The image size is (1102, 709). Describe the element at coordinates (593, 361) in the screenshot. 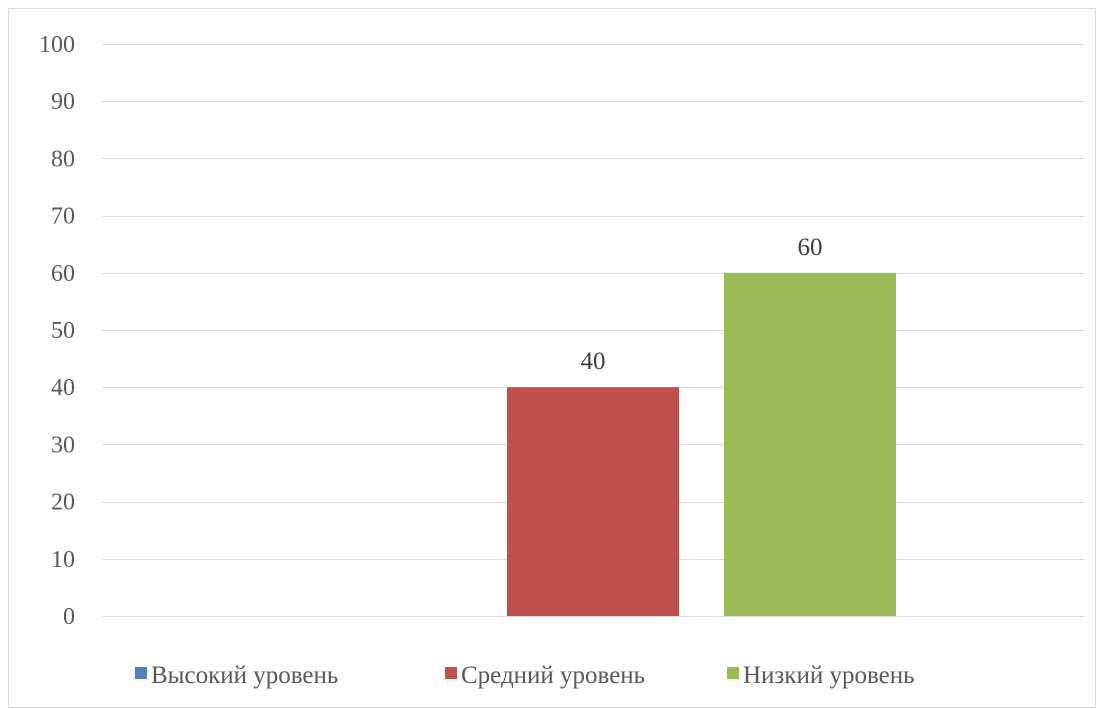

I see `data-label: 40` at that location.